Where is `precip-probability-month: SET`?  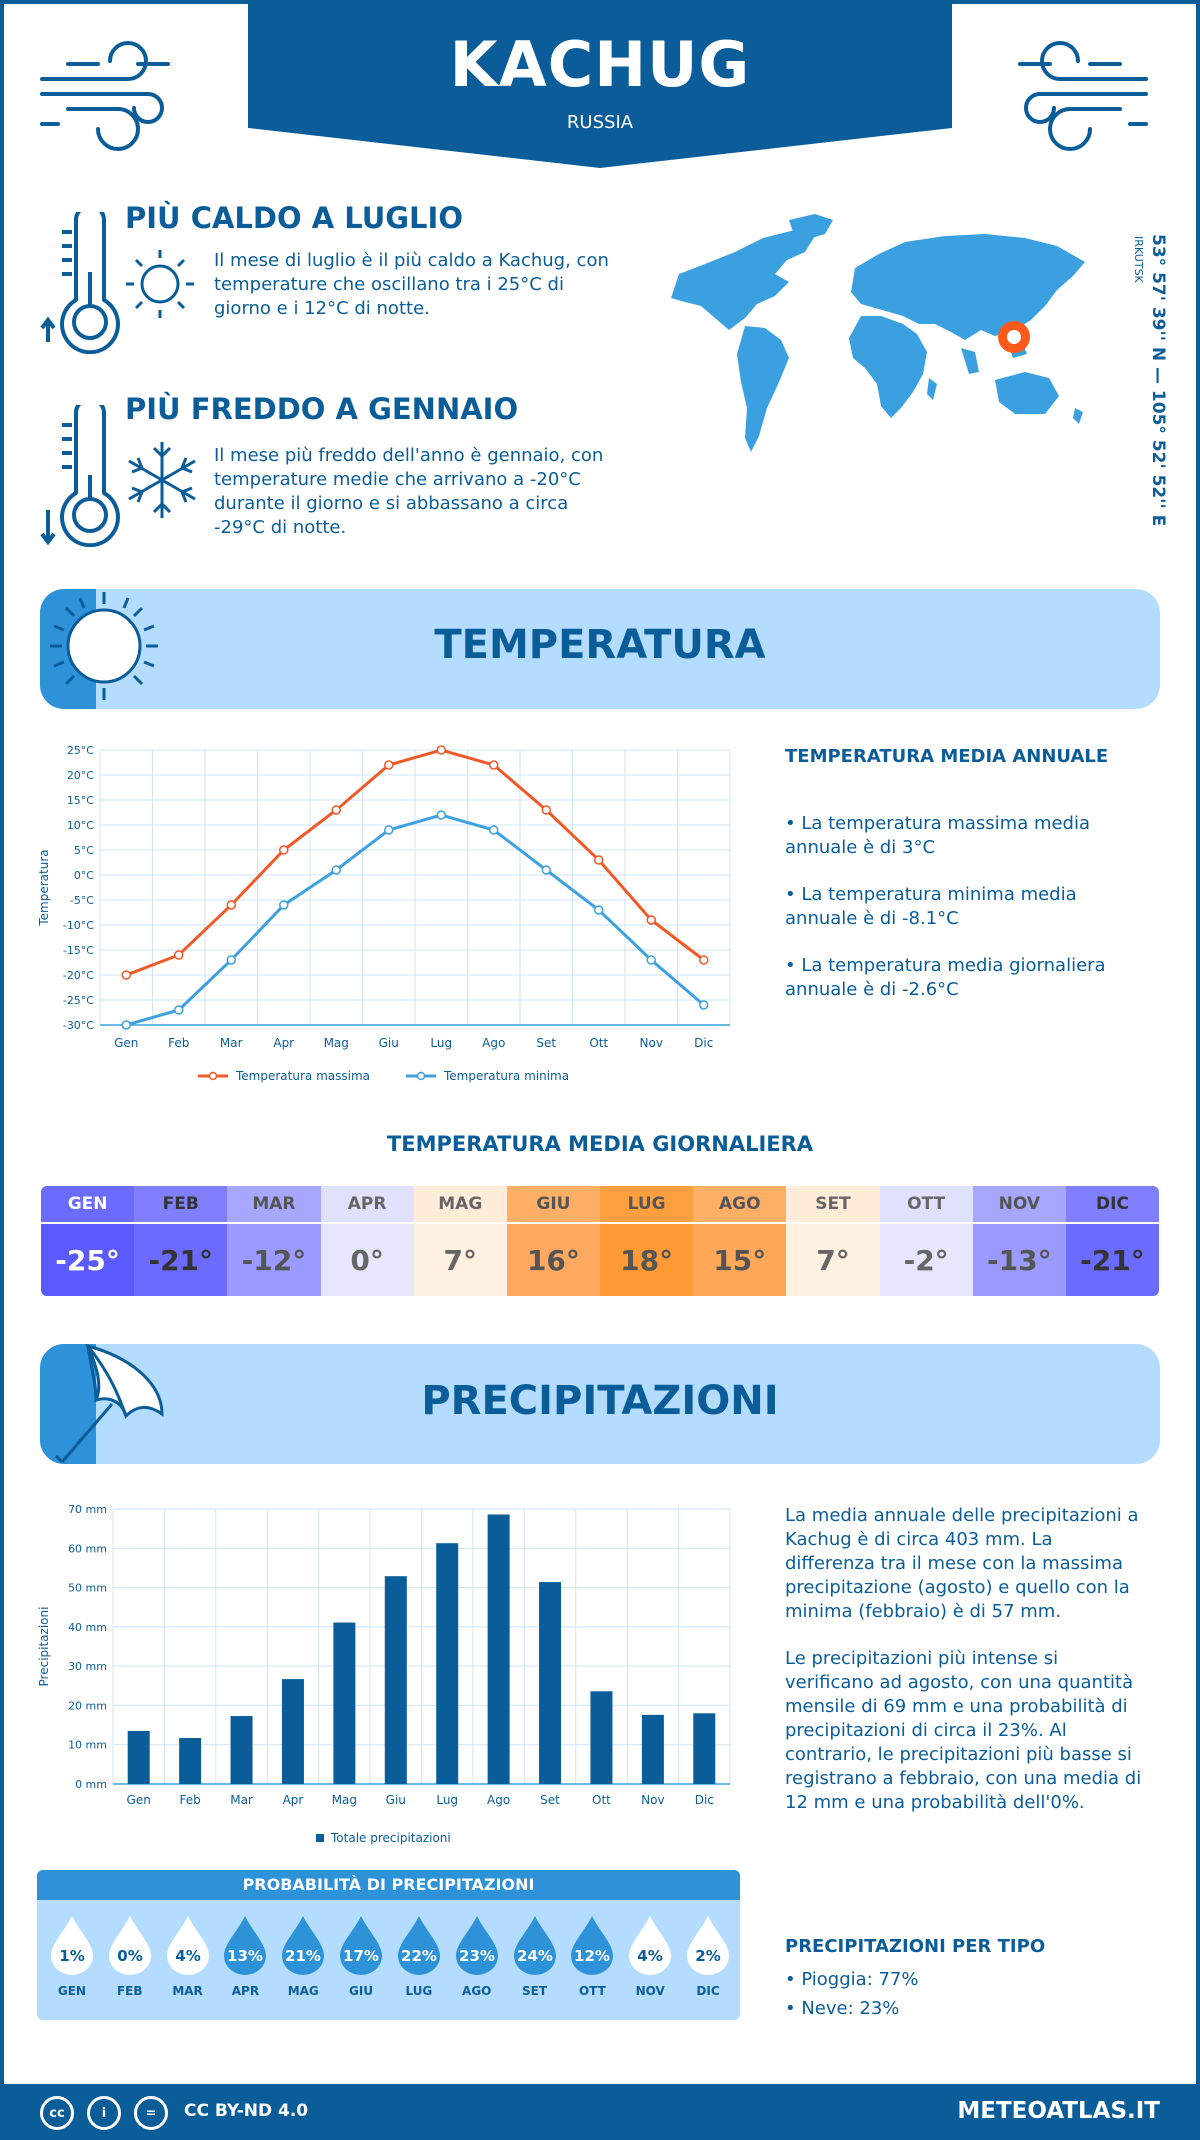 precip-probability-month: SET is located at coordinates (535, 1991).